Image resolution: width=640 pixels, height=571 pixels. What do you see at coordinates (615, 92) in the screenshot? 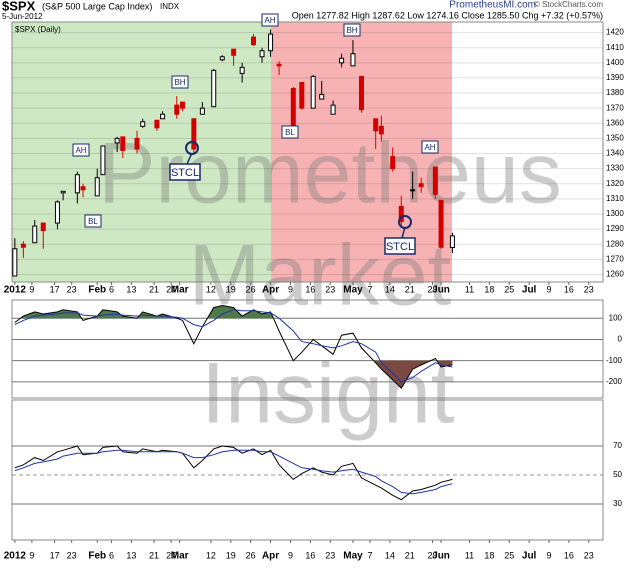
I see `y-tick-label: 1380` at bounding box center [615, 92].